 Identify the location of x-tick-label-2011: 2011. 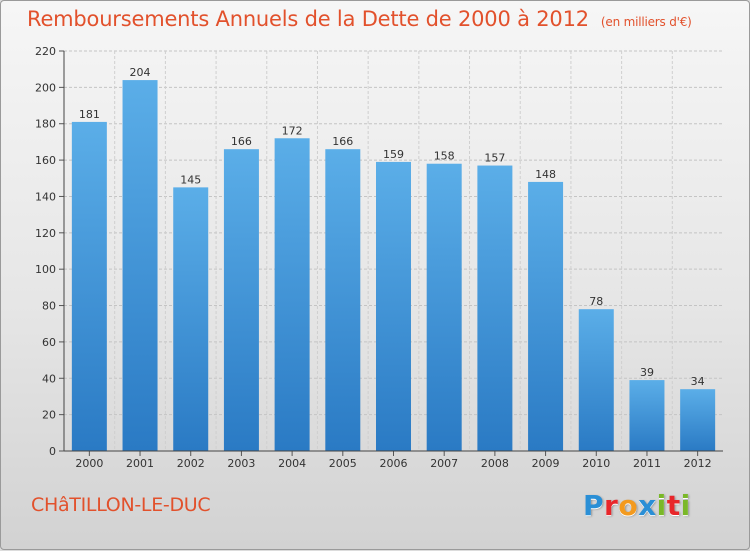
(647, 463).